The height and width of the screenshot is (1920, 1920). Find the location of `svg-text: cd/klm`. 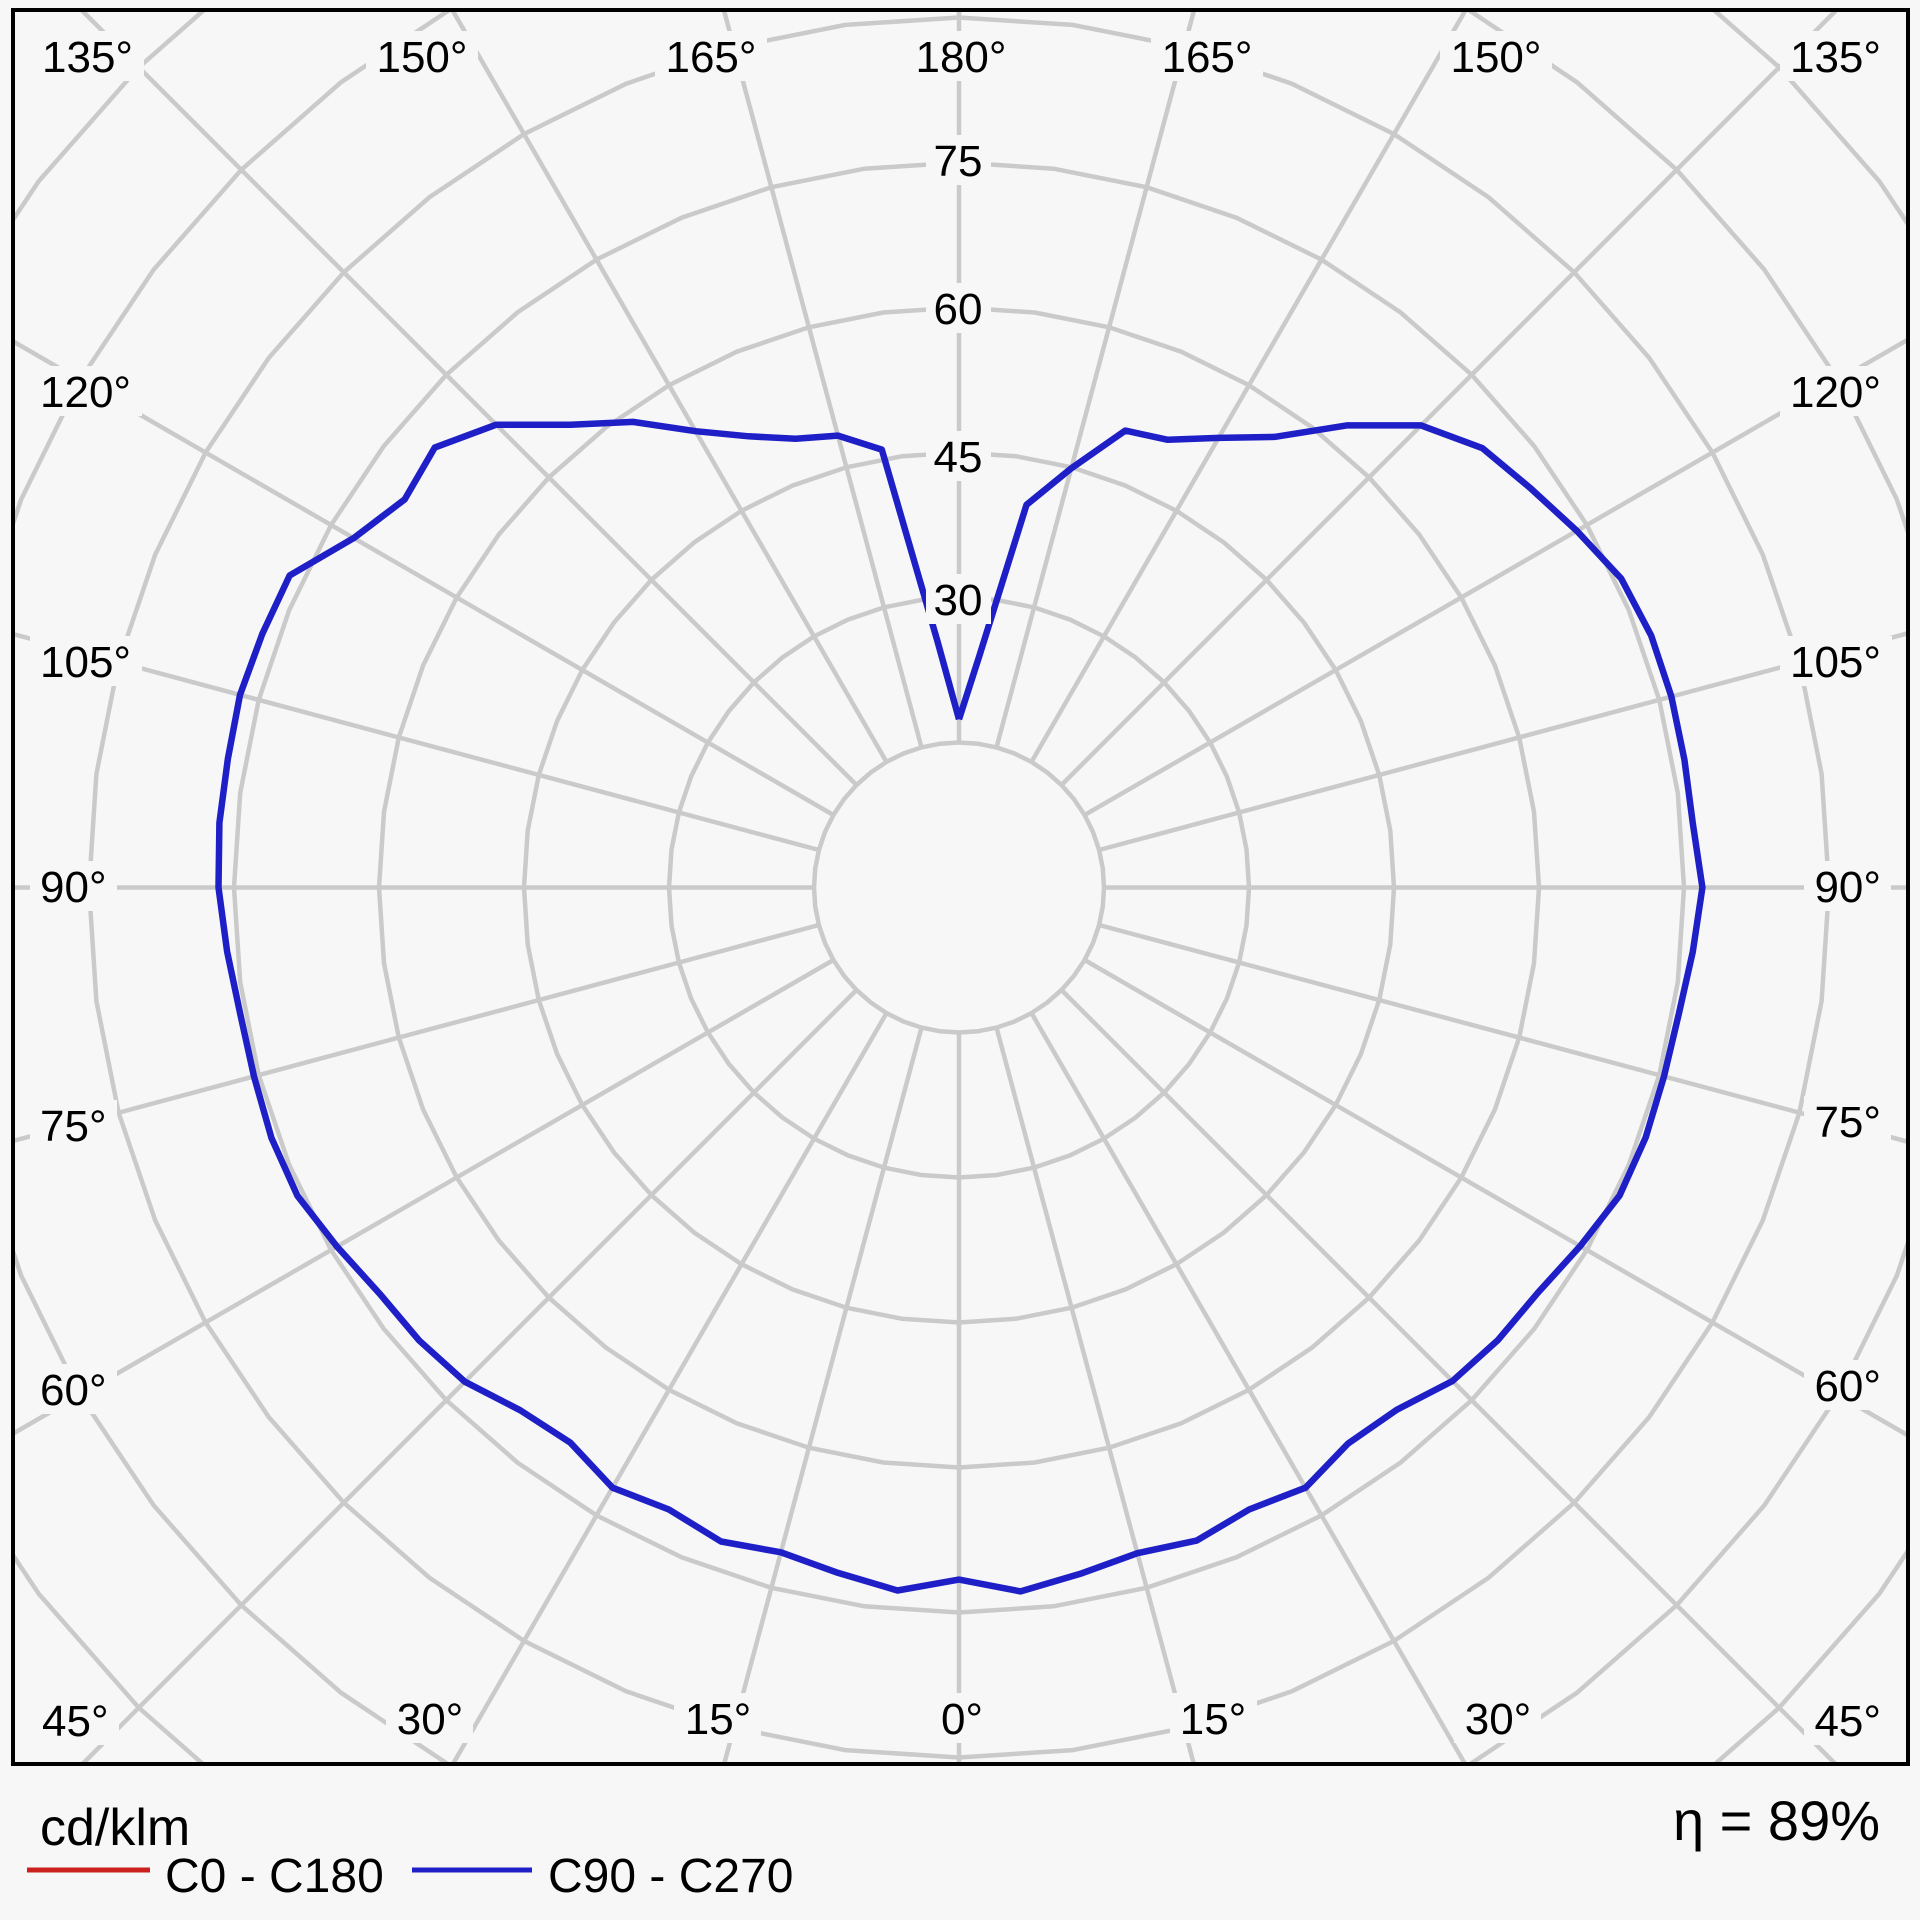

svg-text: cd/klm is located at coordinates (115, 1828).